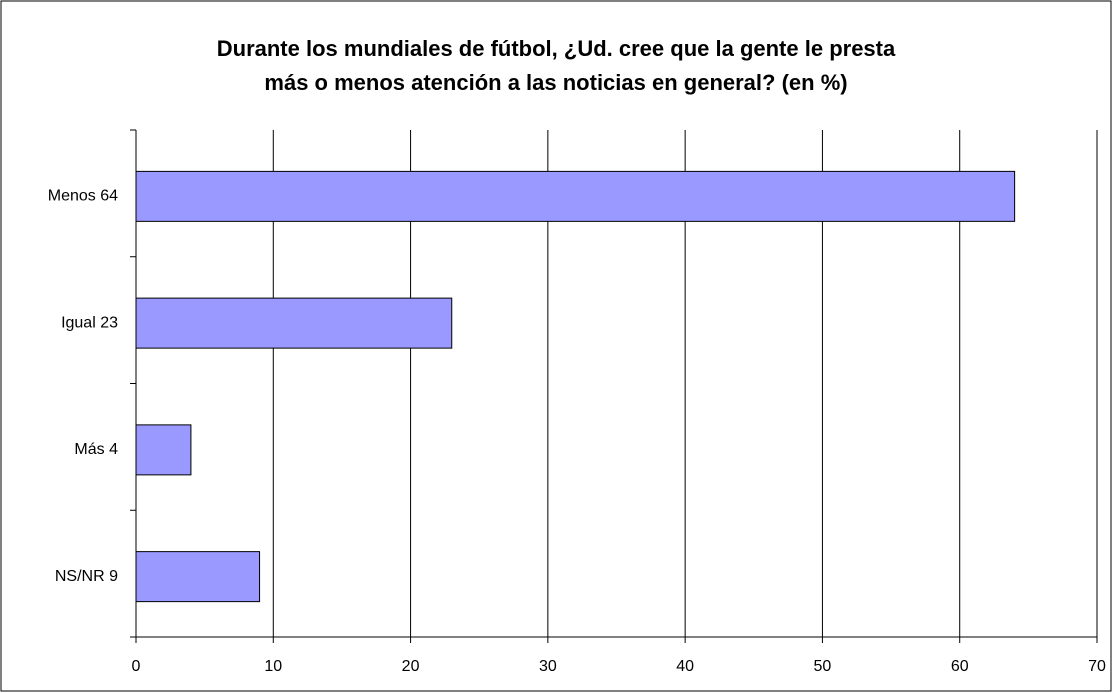 The width and height of the screenshot is (1113, 693). Describe the element at coordinates (83, 196) in the screenshot. I see `y-tick-label: Menos 64` at that location.